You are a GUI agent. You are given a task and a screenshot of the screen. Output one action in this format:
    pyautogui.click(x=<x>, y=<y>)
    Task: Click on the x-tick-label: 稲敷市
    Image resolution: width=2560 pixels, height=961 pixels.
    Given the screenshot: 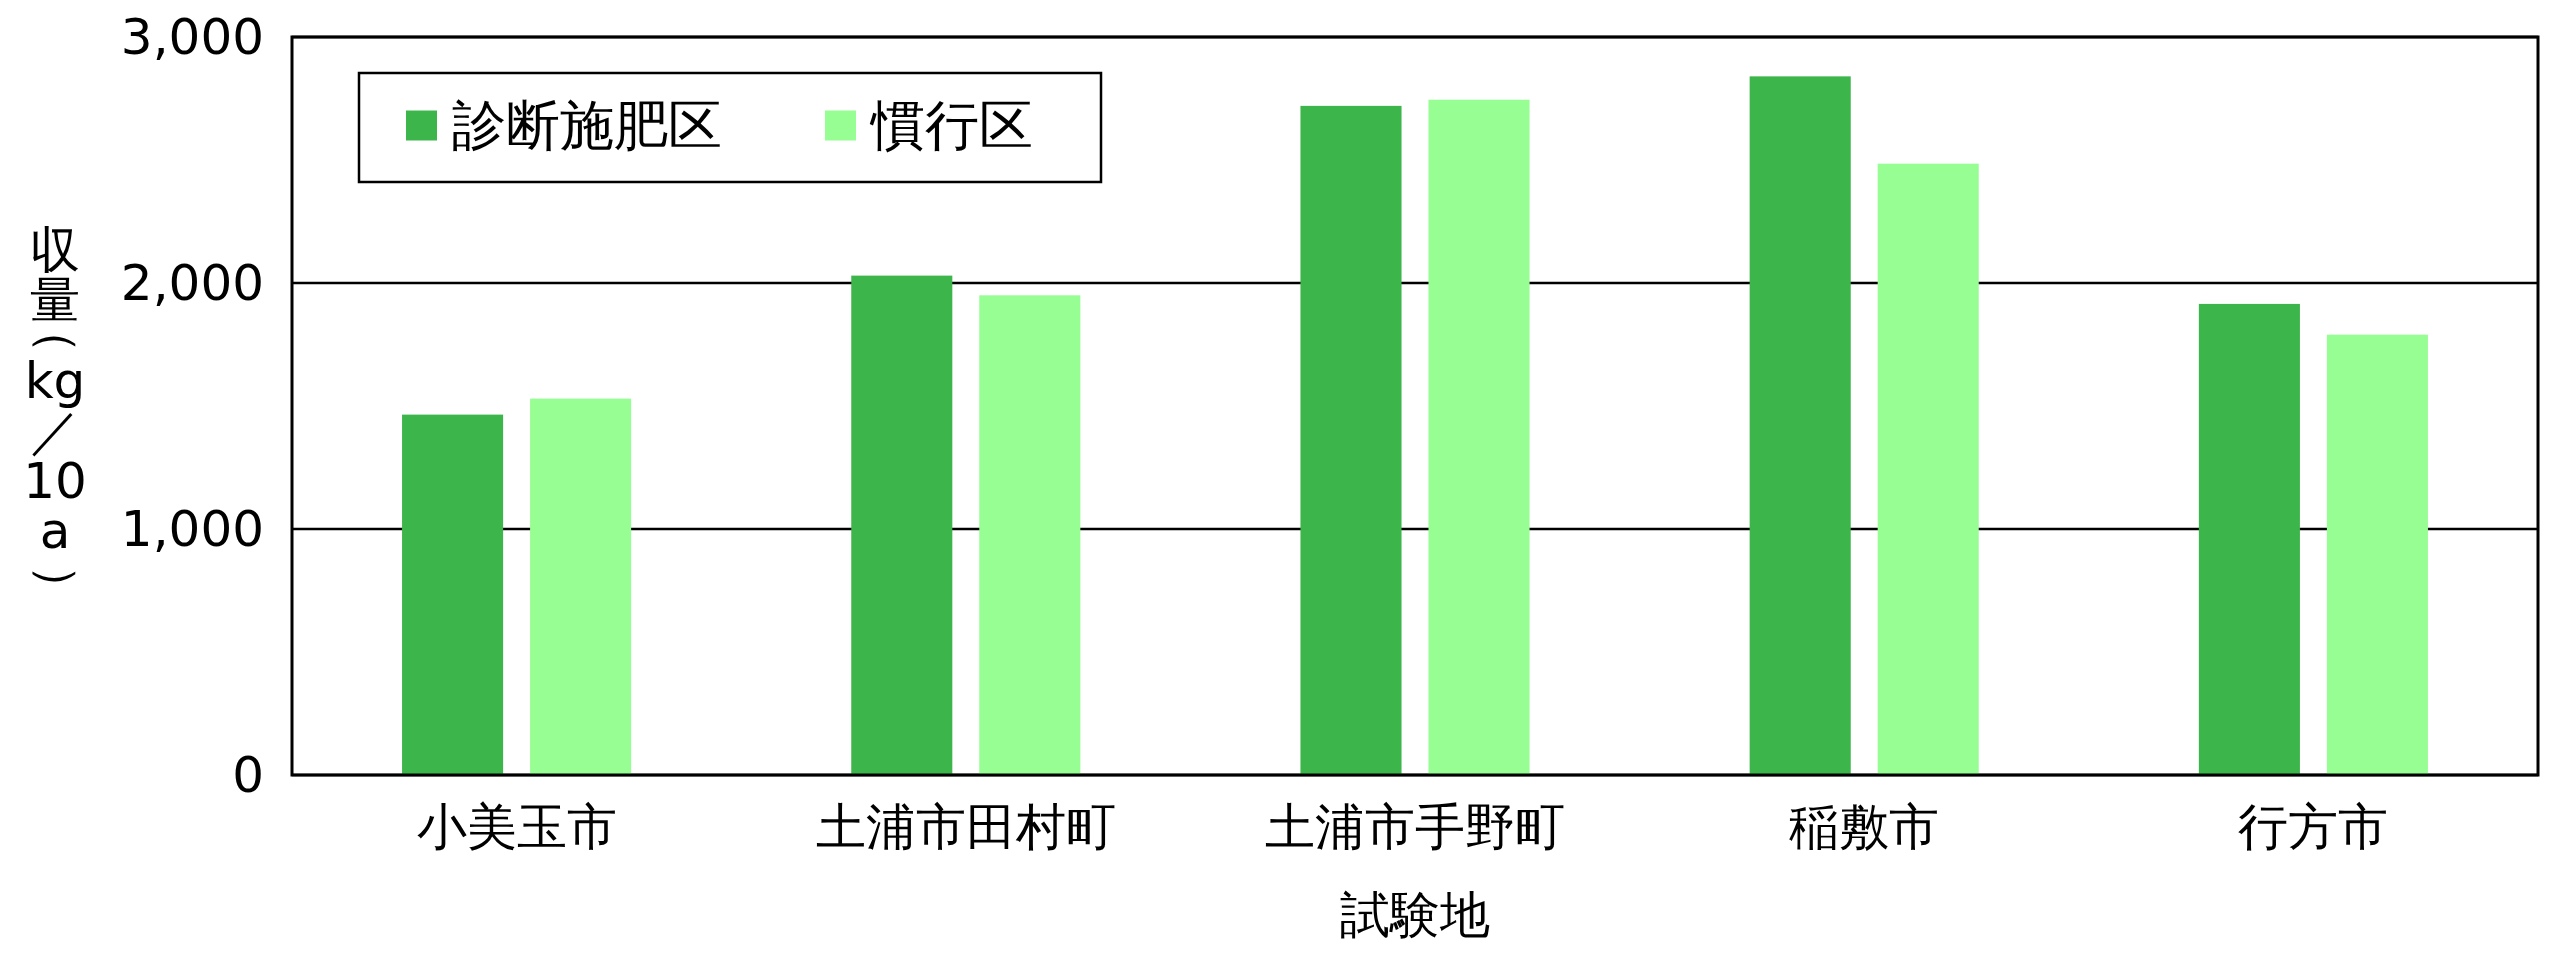 What is the action you would take?
    pyautogui.click(x=1864, y=827)
    